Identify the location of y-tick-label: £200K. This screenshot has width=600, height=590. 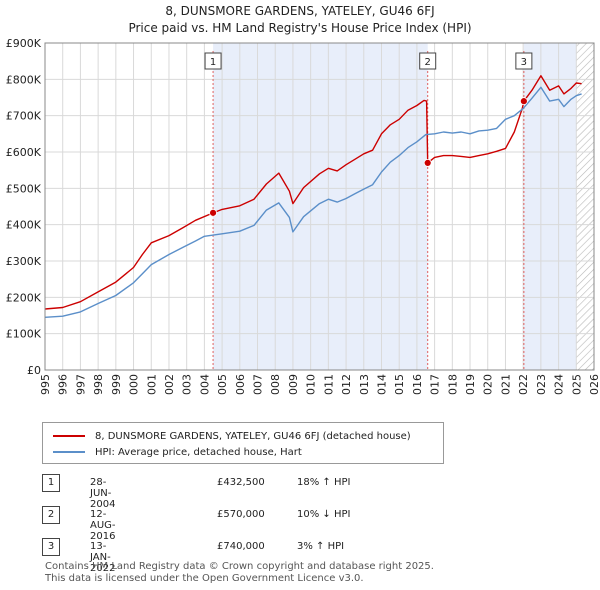
(24, 297).